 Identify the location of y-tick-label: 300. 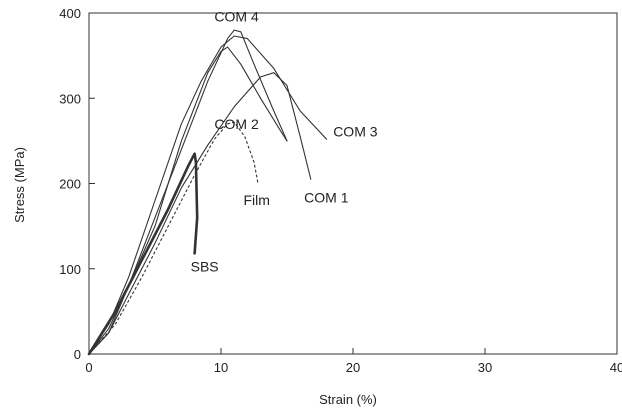
(70, 98).